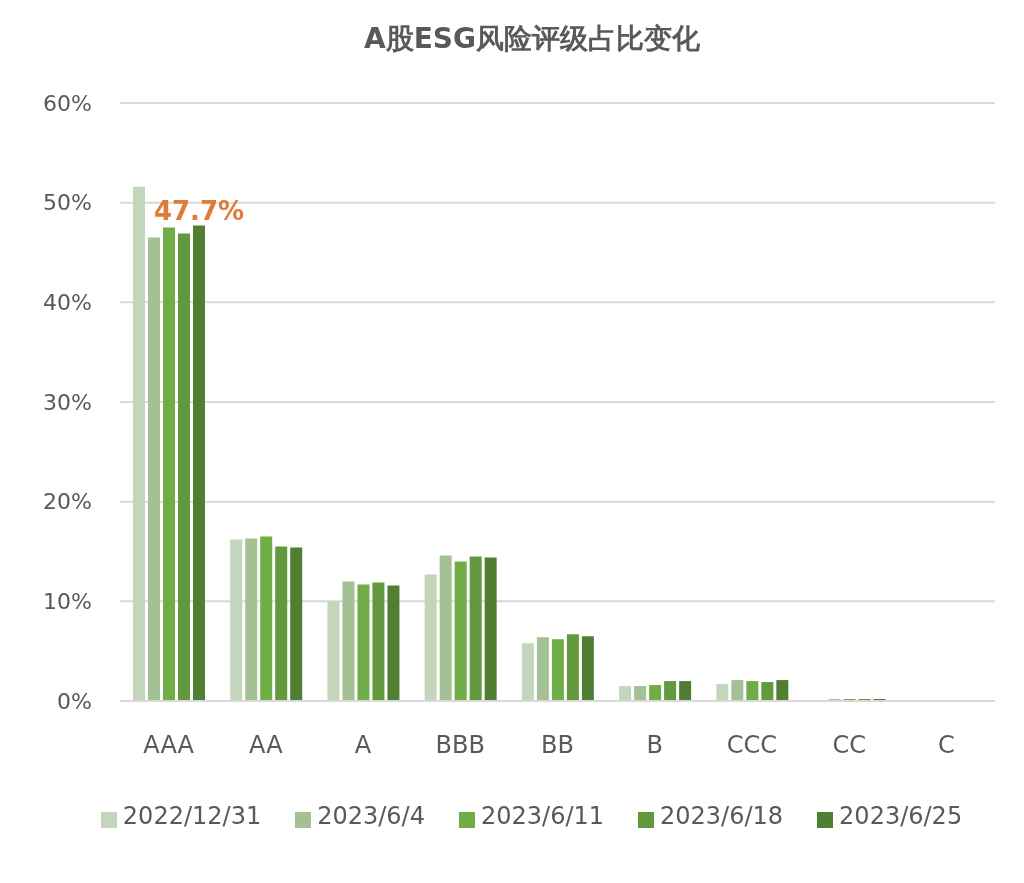 This screenshot has width=1024, height=883. I want to click on legend-label: 2023/6/25, so click(901, 816).